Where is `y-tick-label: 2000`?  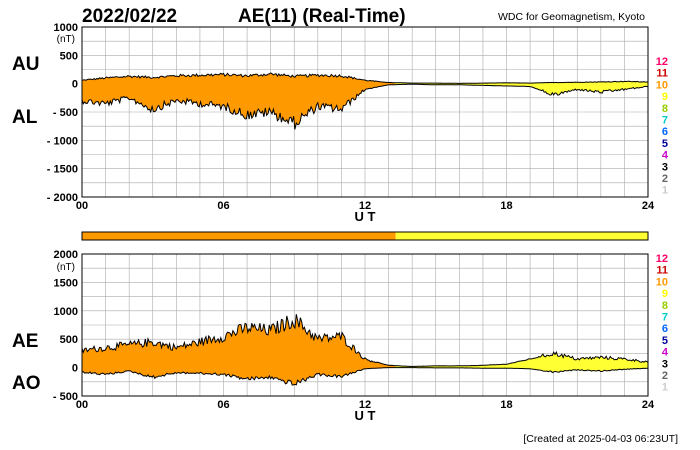
y-tick-label: 2000 is located at coordinates (66, 255).